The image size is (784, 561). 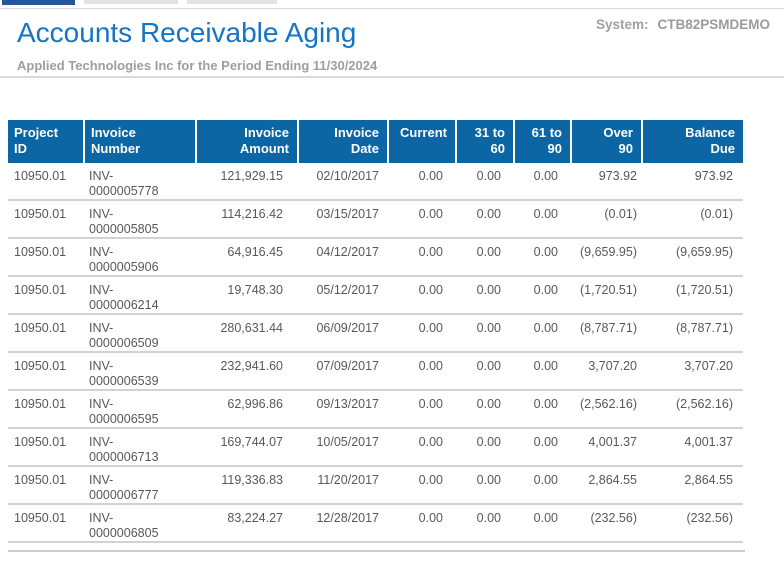 I want to click on table-cell: 119,336.83, so click(x=246, y=486).